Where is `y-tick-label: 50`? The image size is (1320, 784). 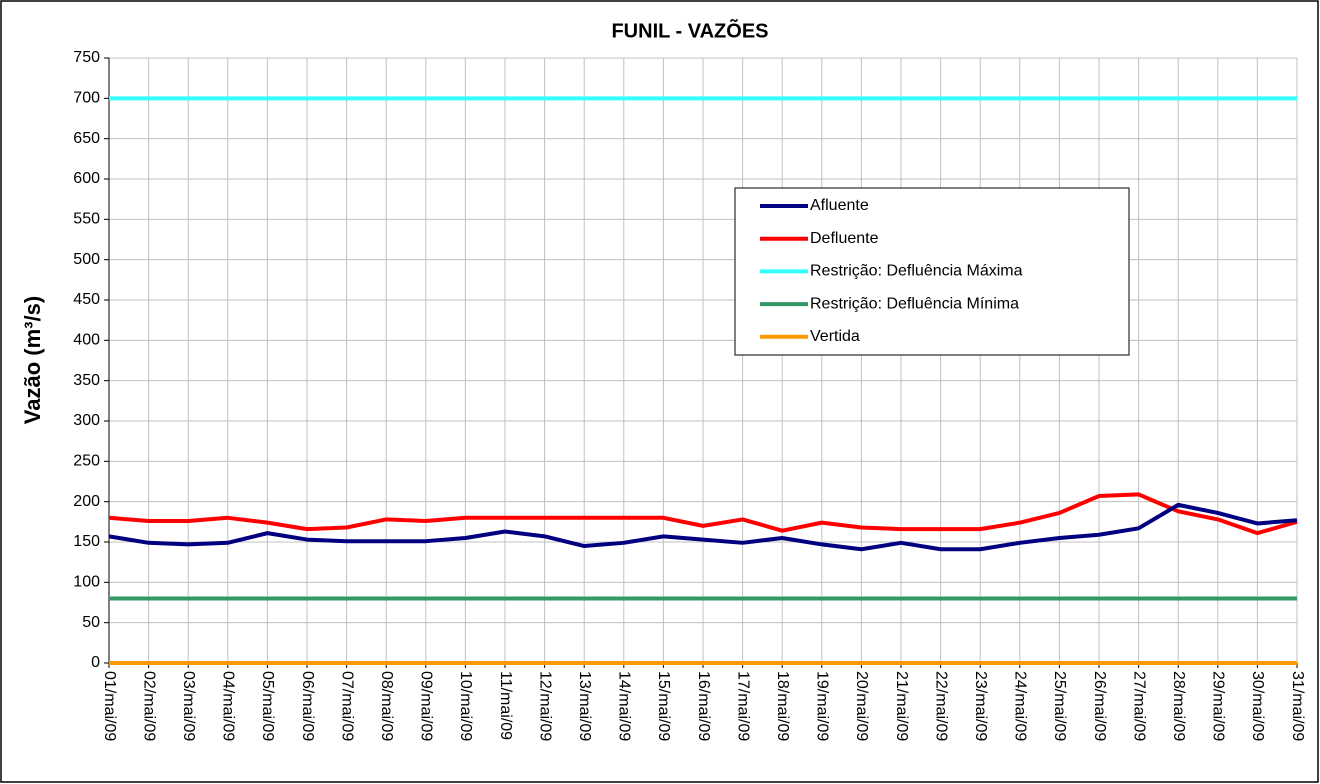
y-tick-label: 50 is located at coordinates (91, 622).